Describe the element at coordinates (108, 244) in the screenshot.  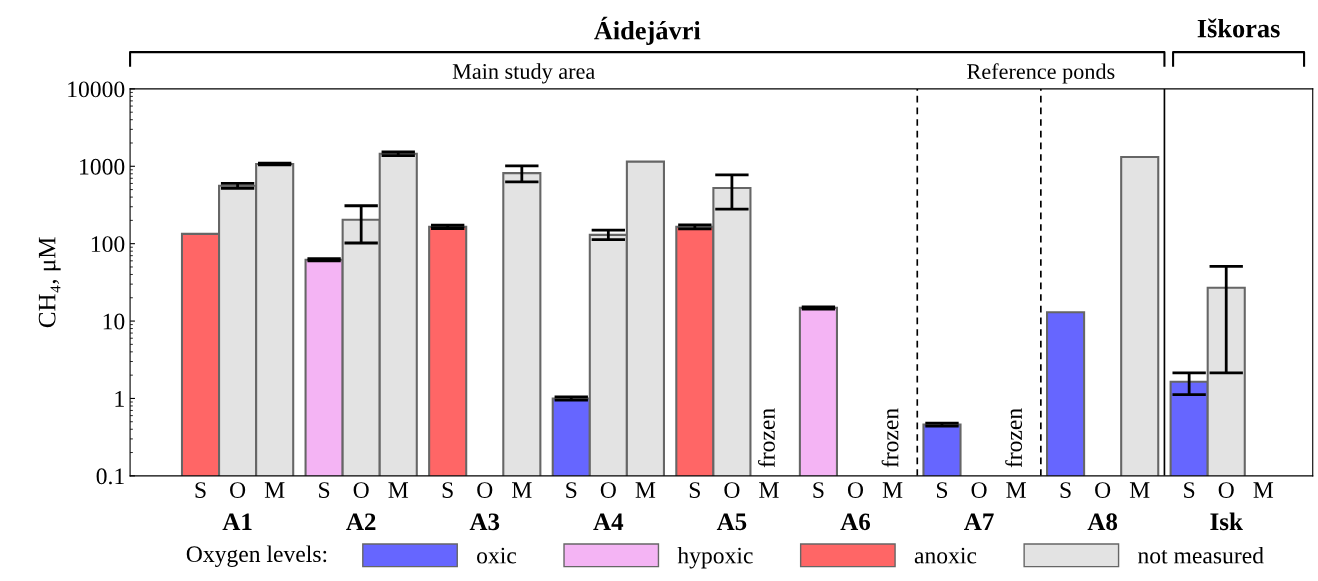
I see `y-tick-label: 100` at that location.